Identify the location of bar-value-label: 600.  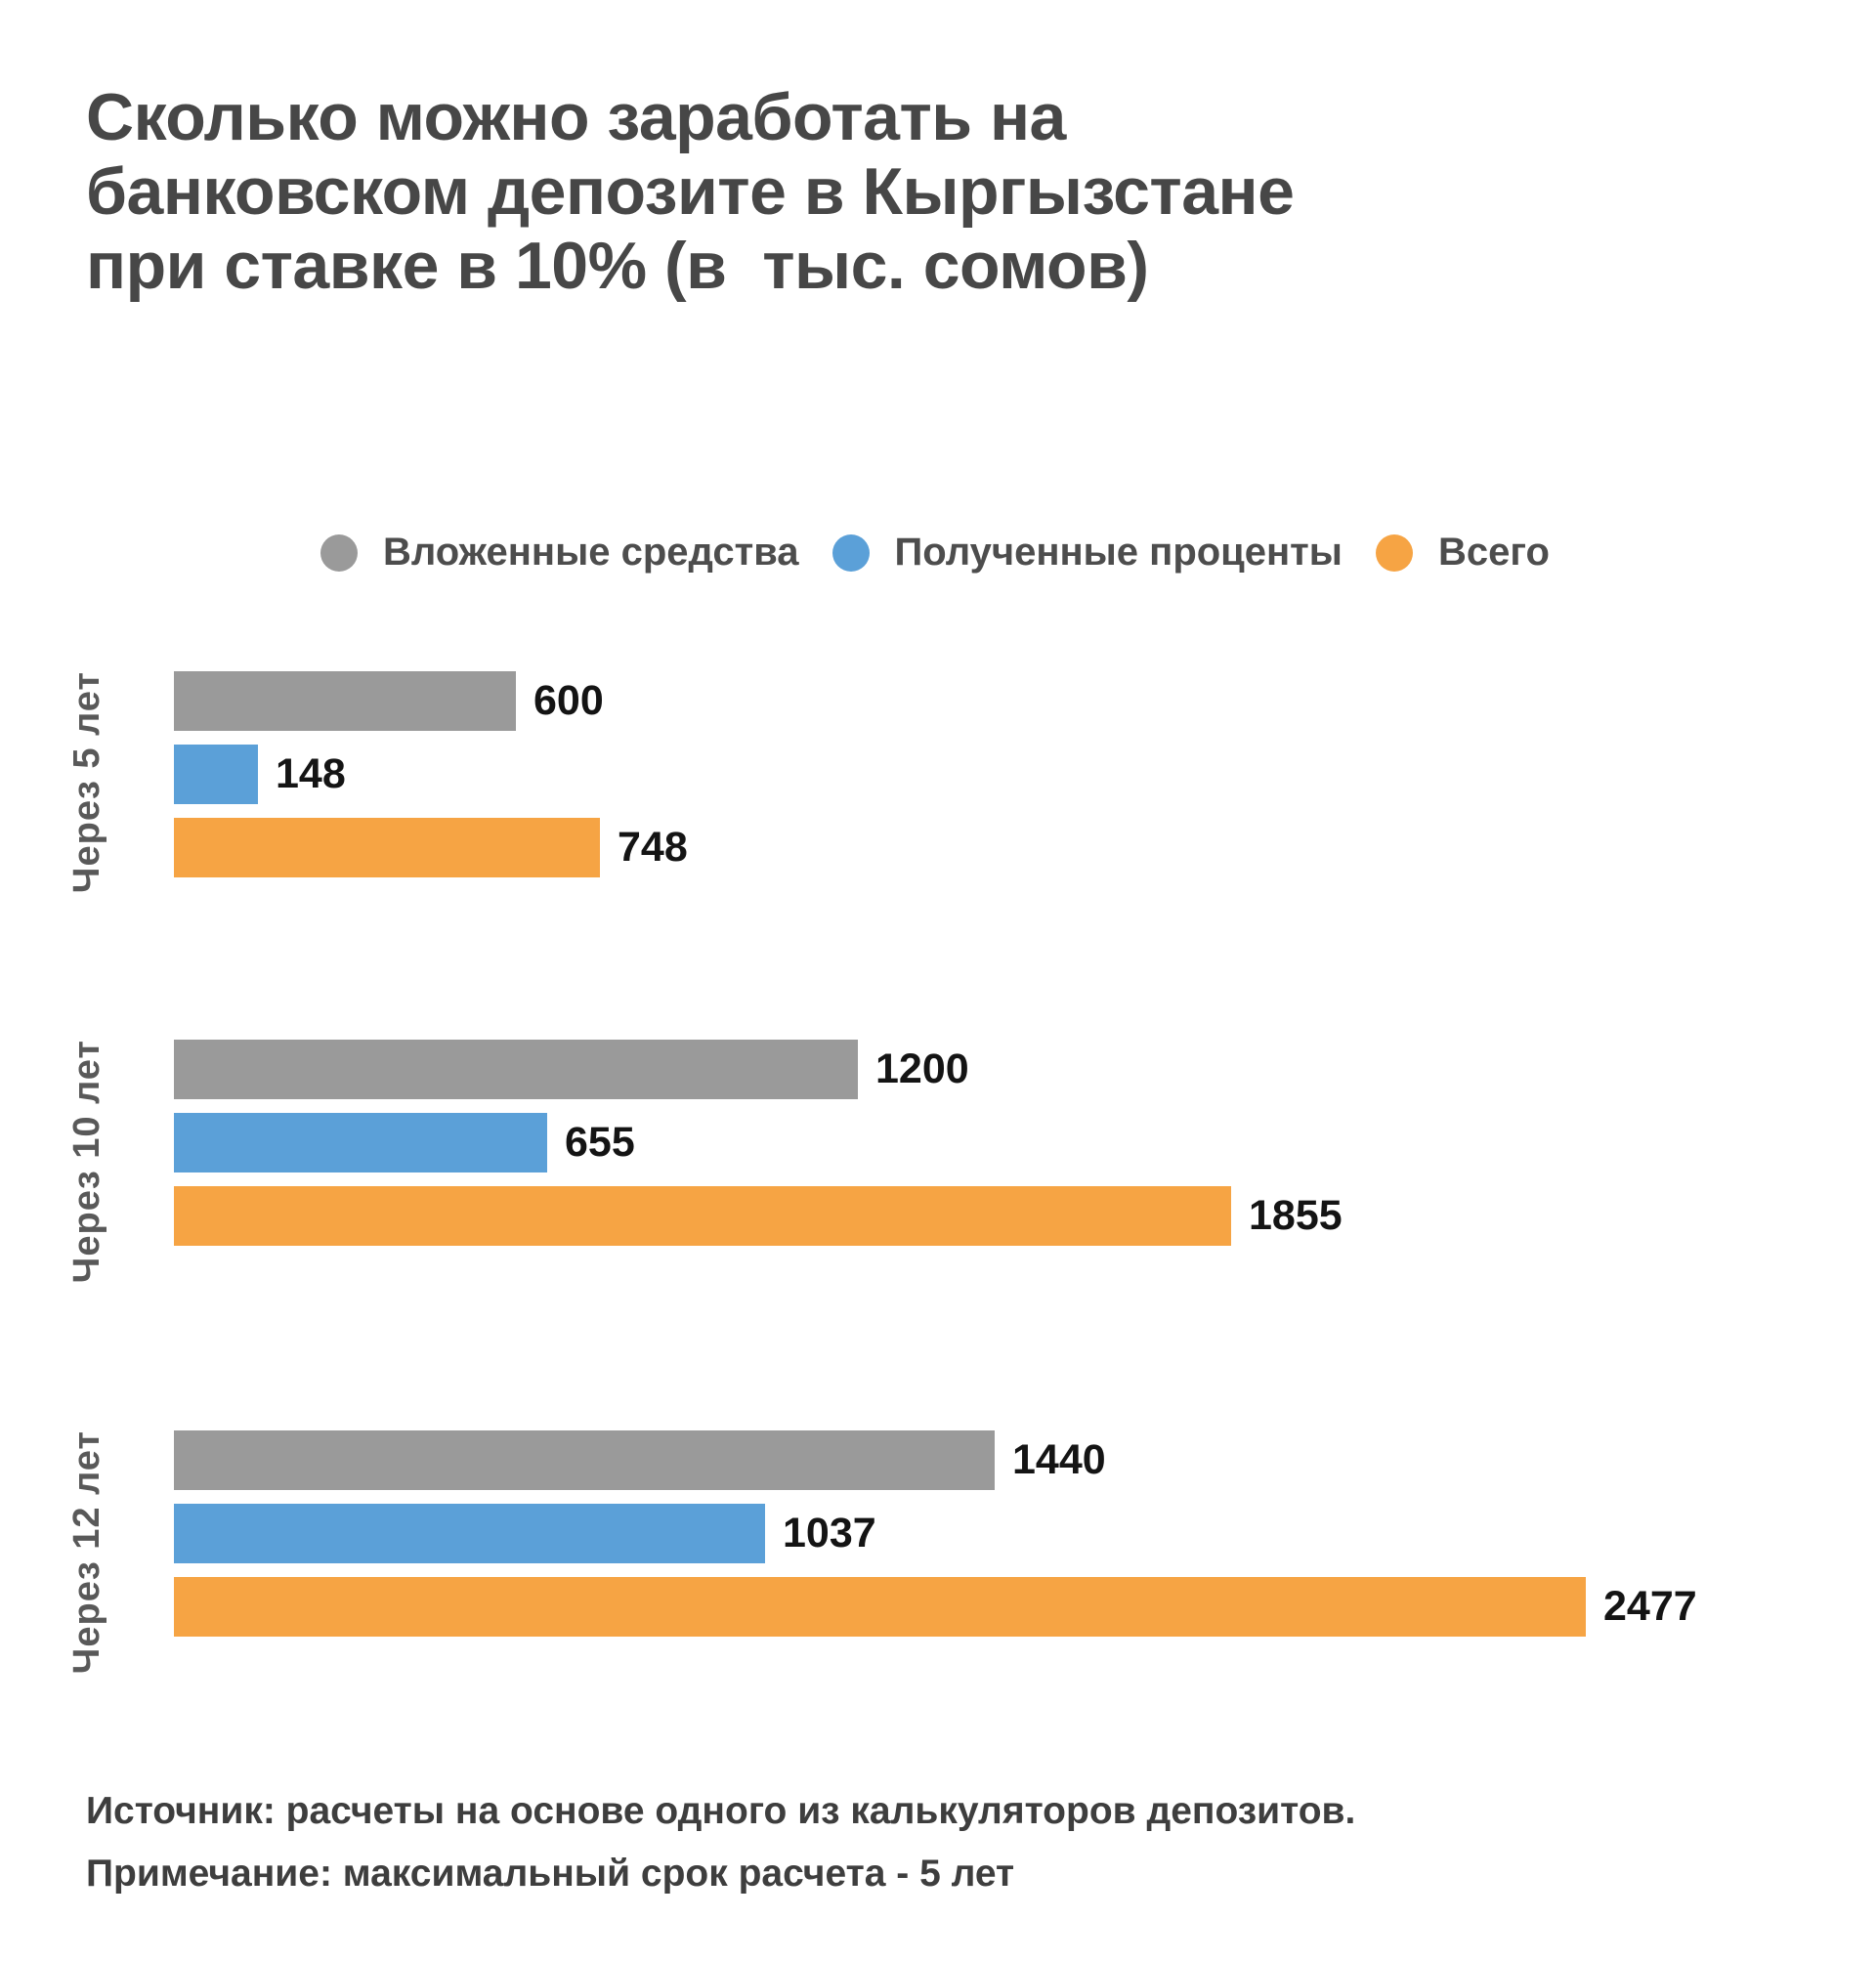
(568, 701).